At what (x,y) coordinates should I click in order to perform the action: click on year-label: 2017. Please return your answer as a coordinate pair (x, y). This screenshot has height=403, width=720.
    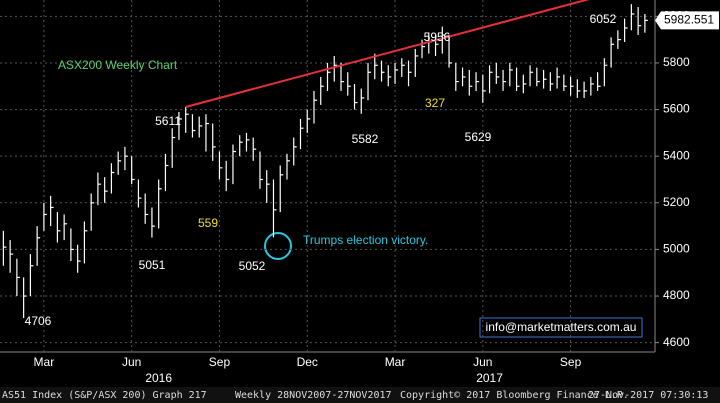
    Looking at the image, I should click on (489, 378).